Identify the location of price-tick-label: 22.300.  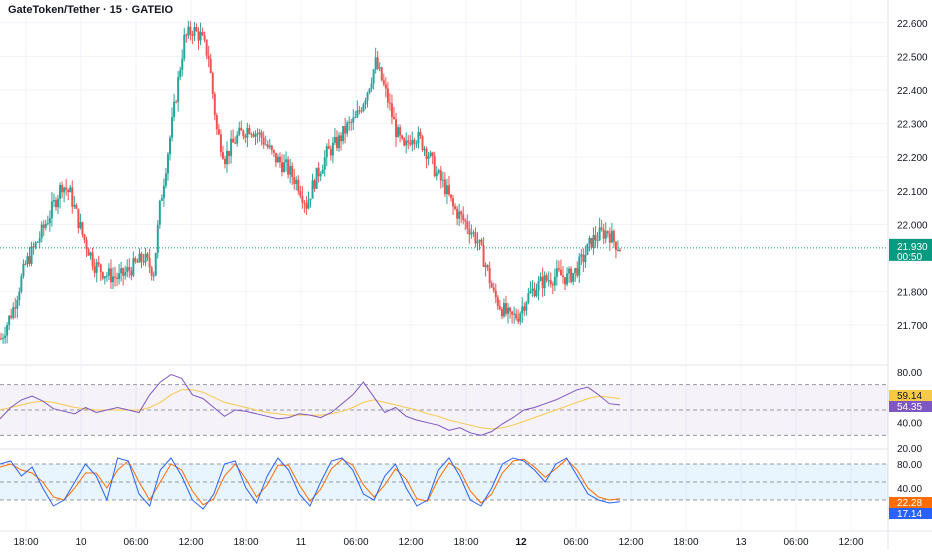
(912, 125).